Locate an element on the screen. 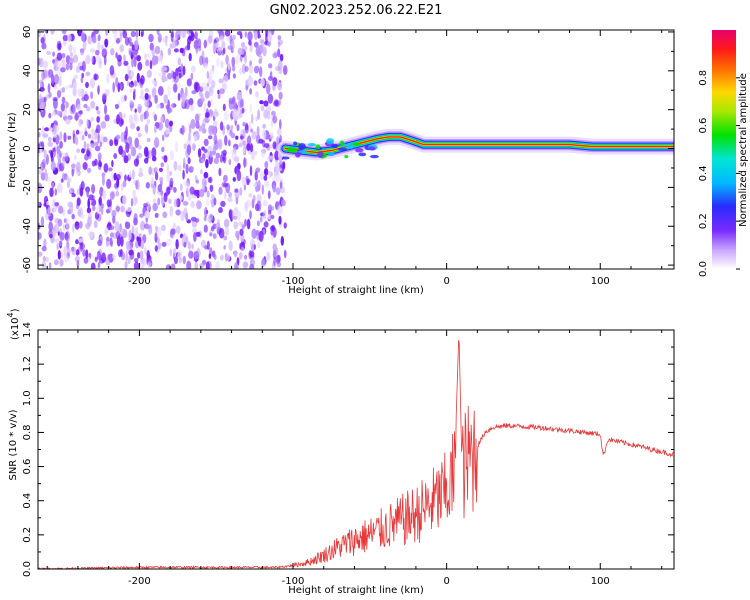  colorbar-tick-label: 0.4 is located at coordinates (703, 173).